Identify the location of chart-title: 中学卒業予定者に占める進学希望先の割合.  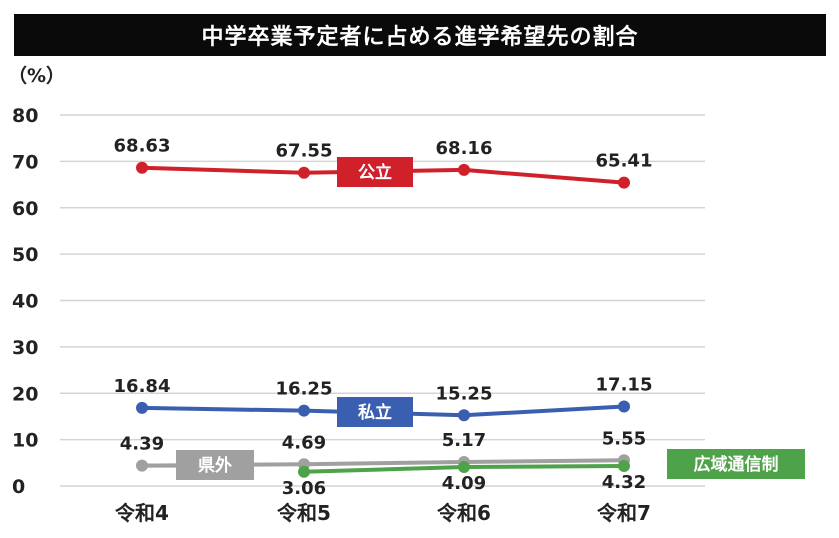
(420, 35).